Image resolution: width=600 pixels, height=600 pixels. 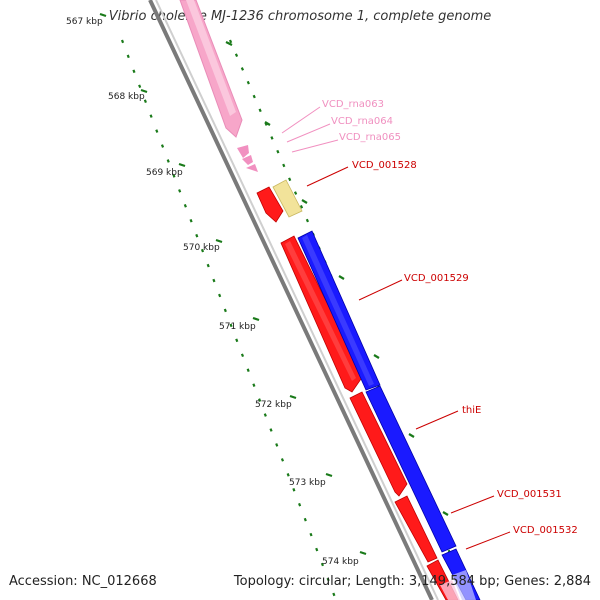 What do you see at coordinates (362, 121) in the screenshot?
I see `label-vcd-rna064: VCD_rna064` at bounding box center [362, 121].